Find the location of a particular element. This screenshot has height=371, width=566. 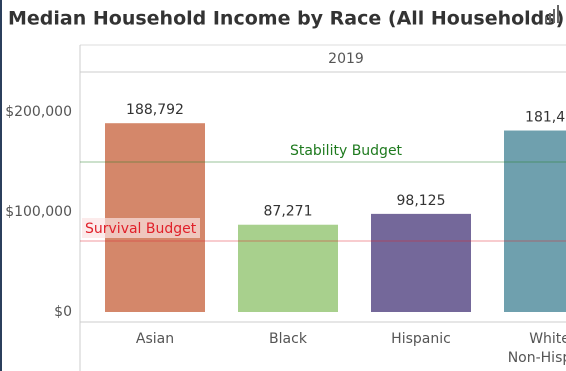

y-tick-label: $100,000 is located at coordinates (38, 212).